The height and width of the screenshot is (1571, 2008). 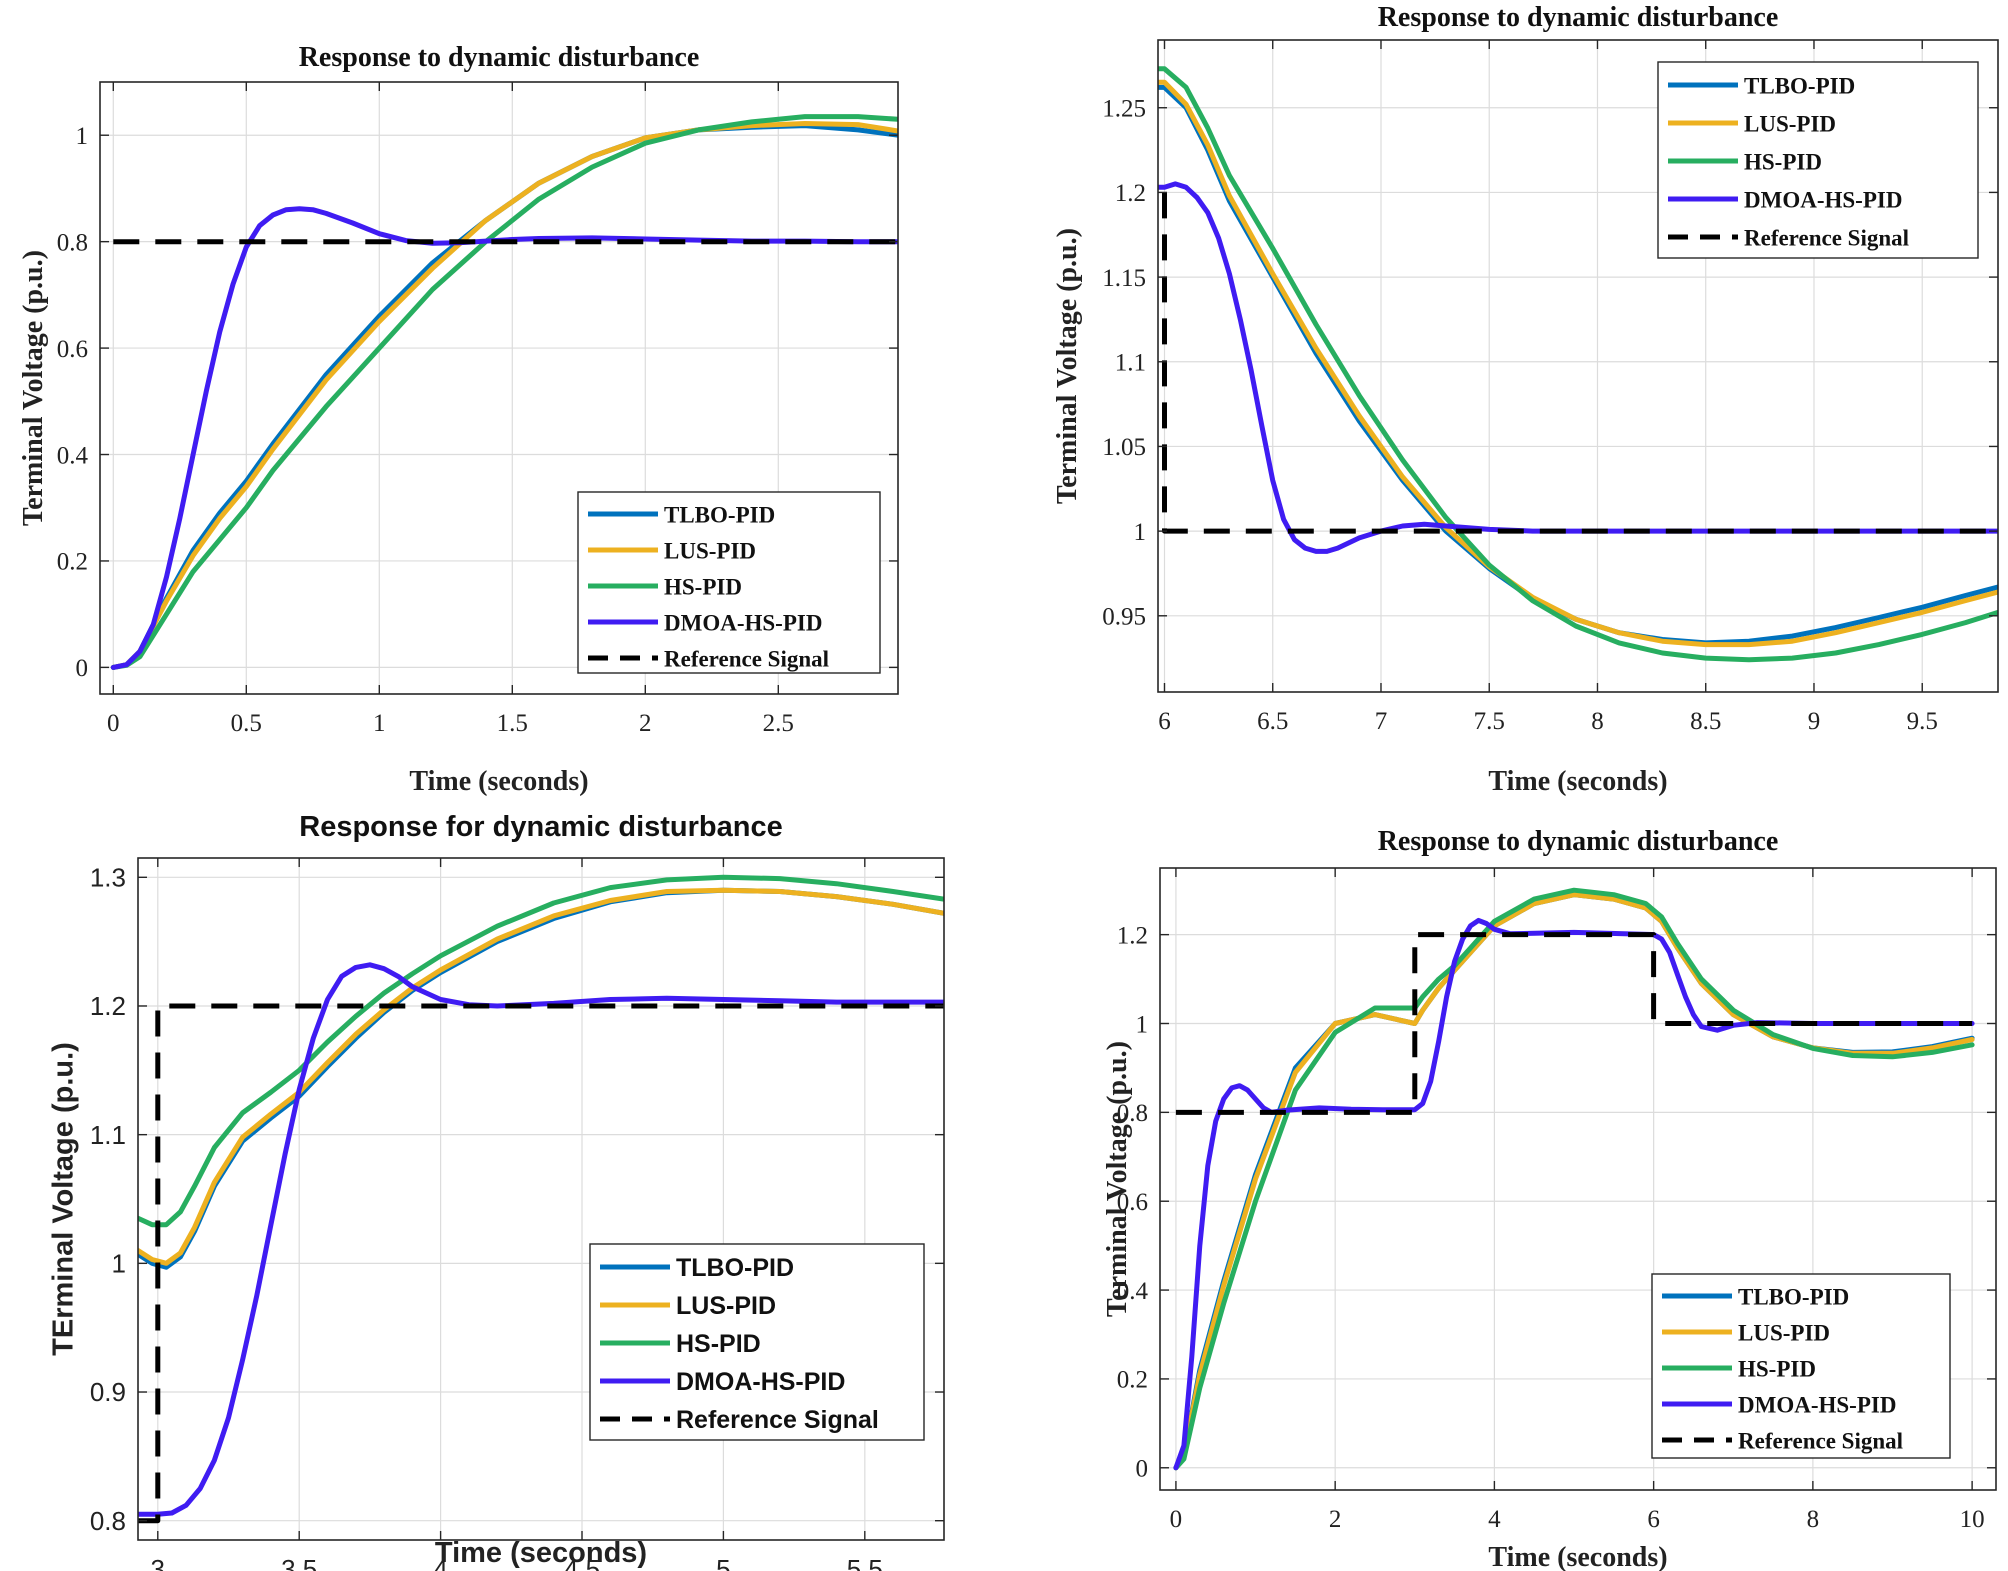 I want to click on y-tick-label: 0.95, so click(x=1124, y=617).